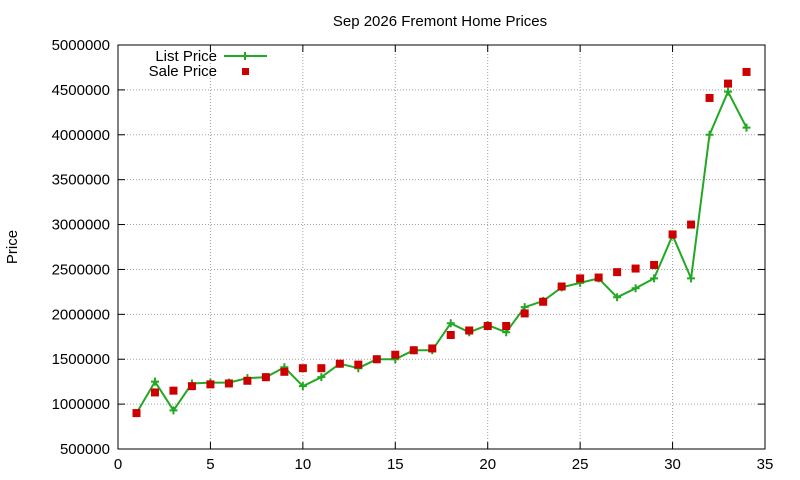 The image size is (800, 480). What do you see at coordinates (118, 464) in the screenshot?
I see `x-tick-label: 0` at bounding box center [118, 464].